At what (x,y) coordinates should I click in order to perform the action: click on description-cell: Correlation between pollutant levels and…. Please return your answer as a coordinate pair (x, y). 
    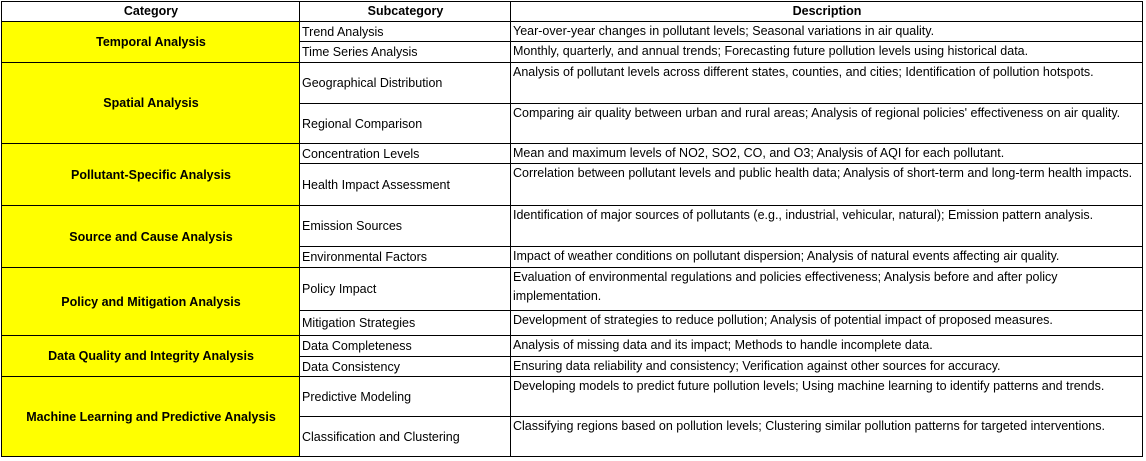
    Looking at the image, I should click on (827, 185).